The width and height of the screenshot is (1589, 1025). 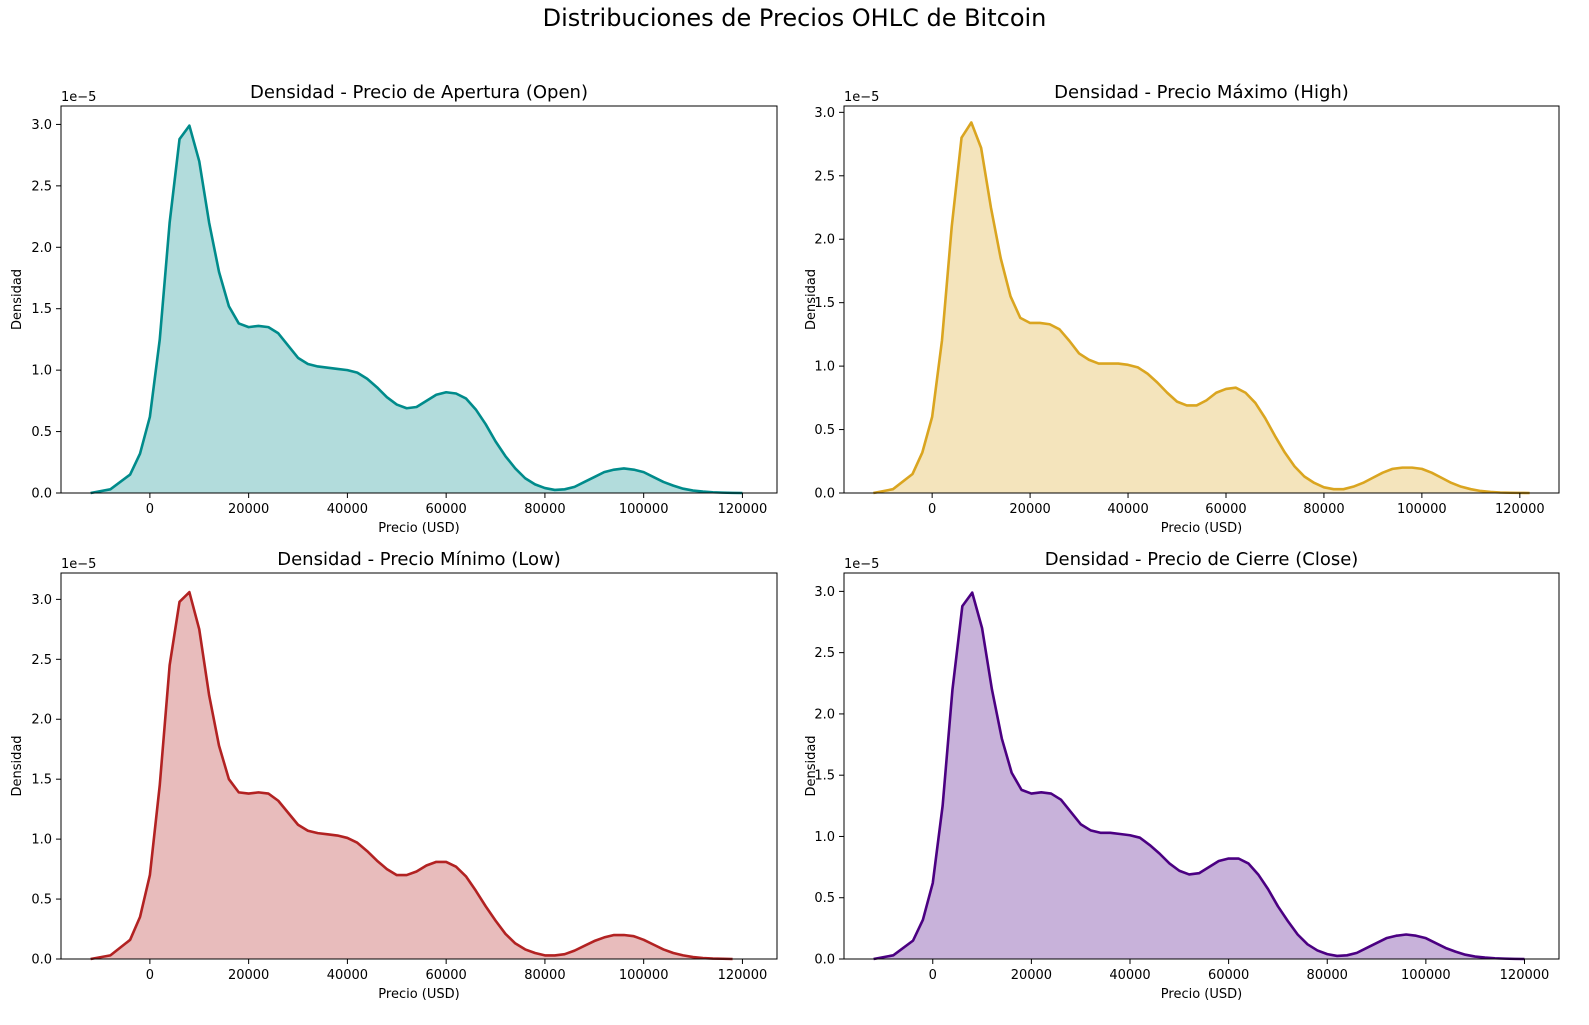 I want to click on y-offset-label-low: 1e−5, so click(x=78, y=564).